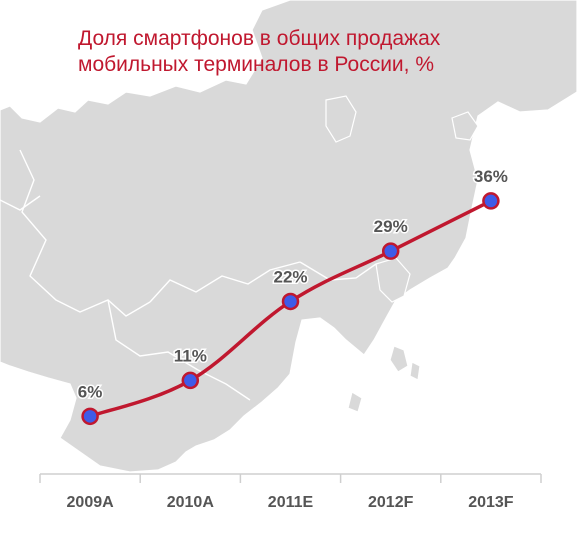 The width and height of the screenshot is (577, 544). Describe the element at coordinates (391, 226) in the screenshot. I see `data-label: 29%` at that location.